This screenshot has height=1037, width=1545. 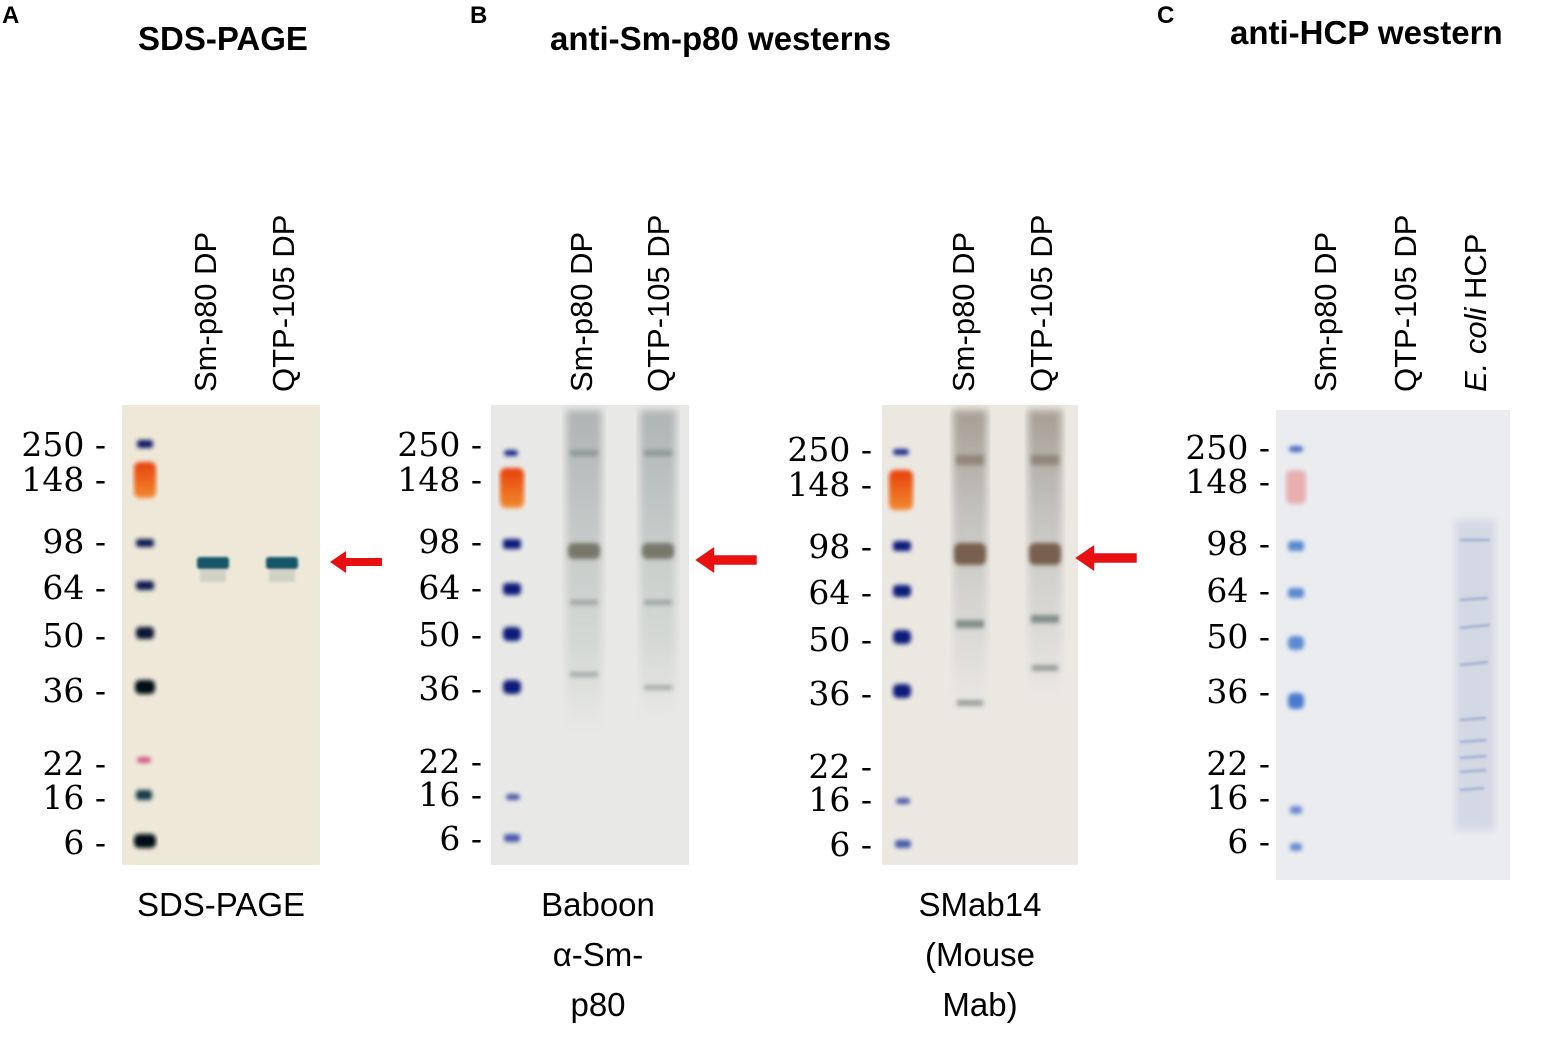 What do you see at coordinates (581, 311) in the screenshot?
I see `lane-label-sm-p80-b1: Sm-p80 DP` at bounding box center [581, 311].